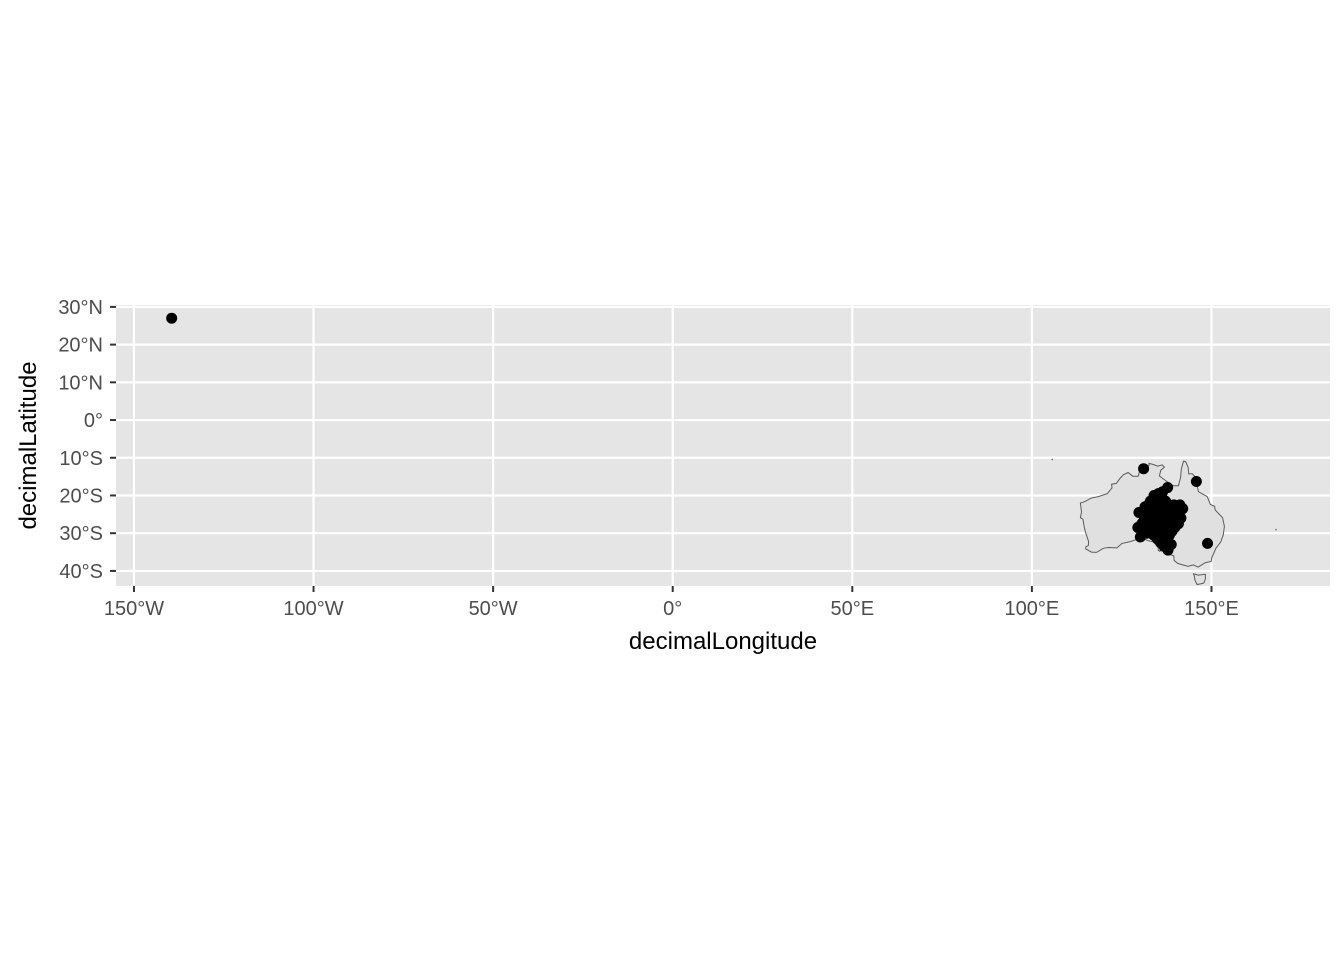  Describe the element at coordinates (1211, 609) in the screenshot. I see `x-tick-label: 150°E` at that location.